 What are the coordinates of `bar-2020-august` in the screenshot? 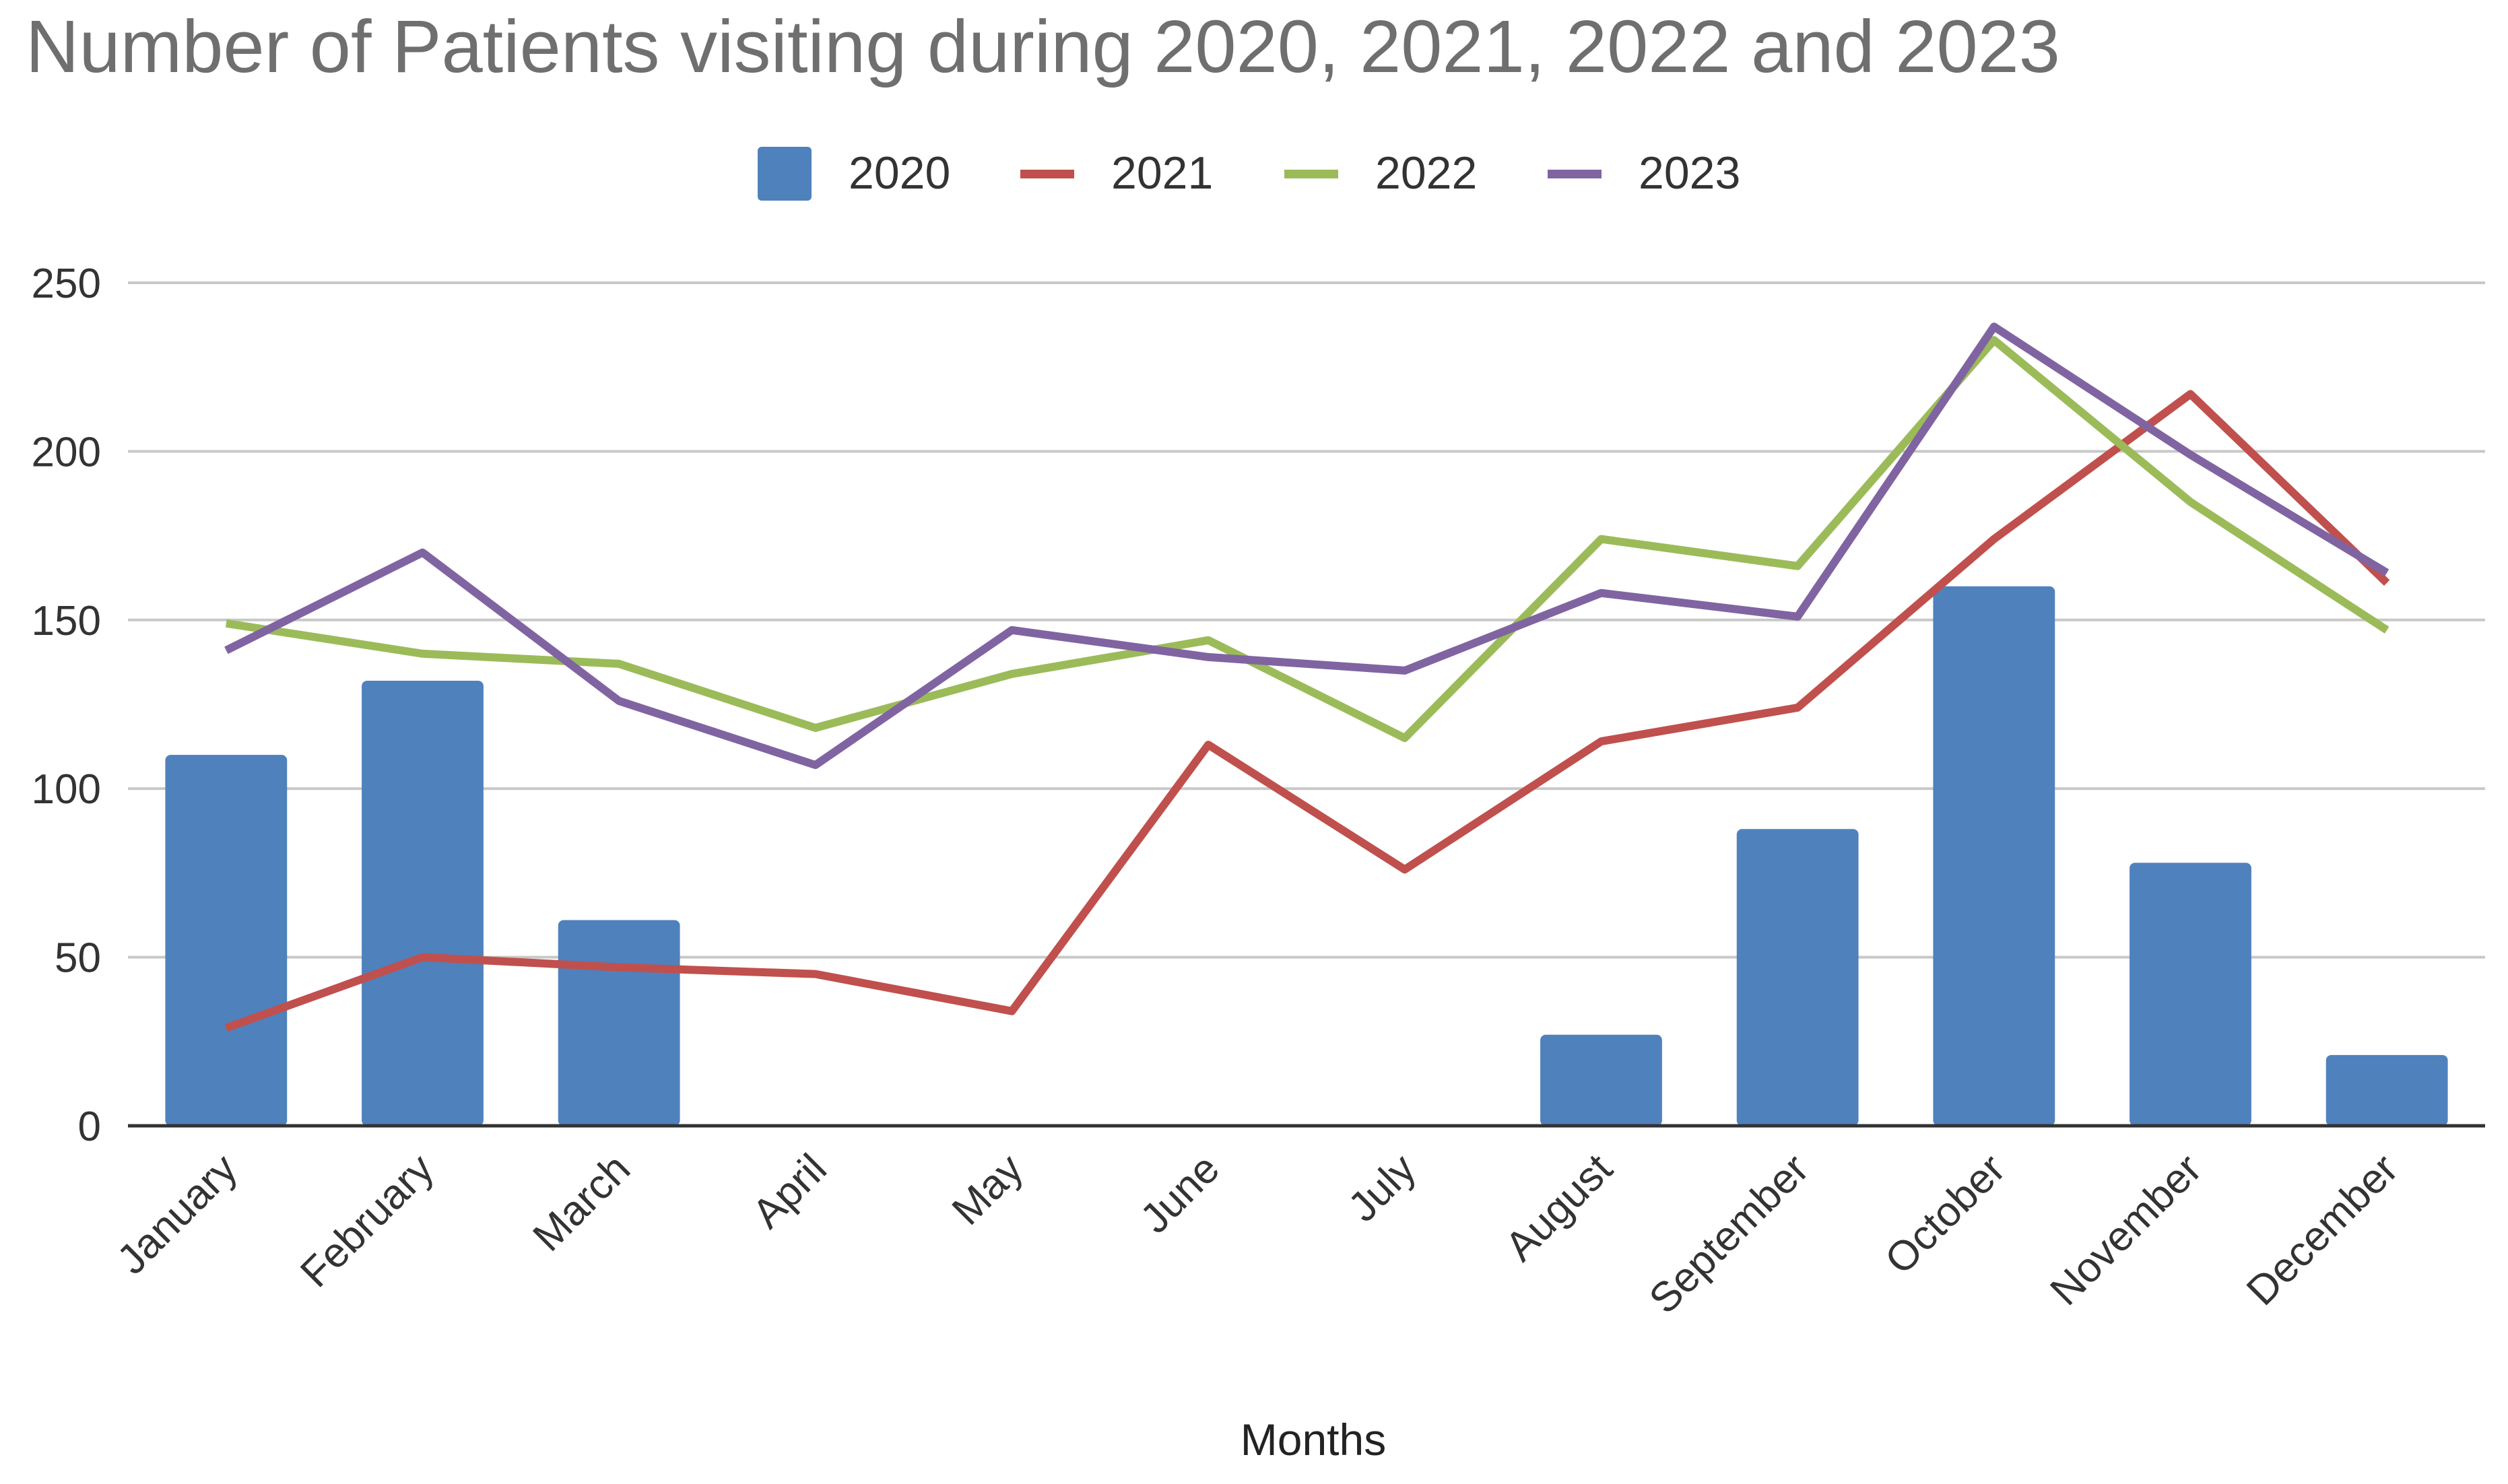 It's located at (1601, 1080).